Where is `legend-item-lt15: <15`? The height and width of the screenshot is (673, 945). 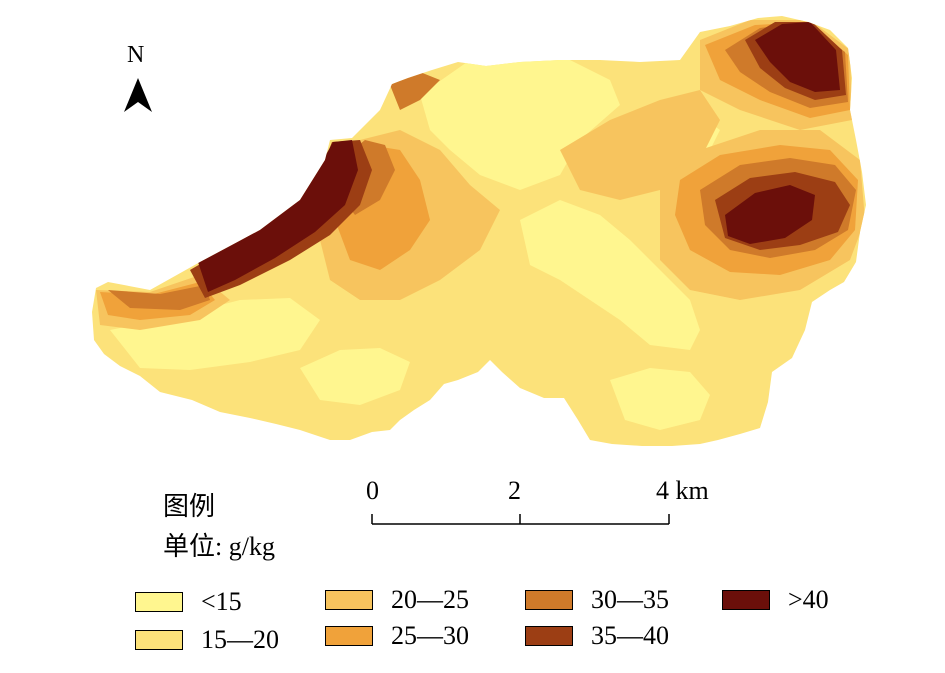
legend-item-lt15: <15 is located at coordinates (188, 602).